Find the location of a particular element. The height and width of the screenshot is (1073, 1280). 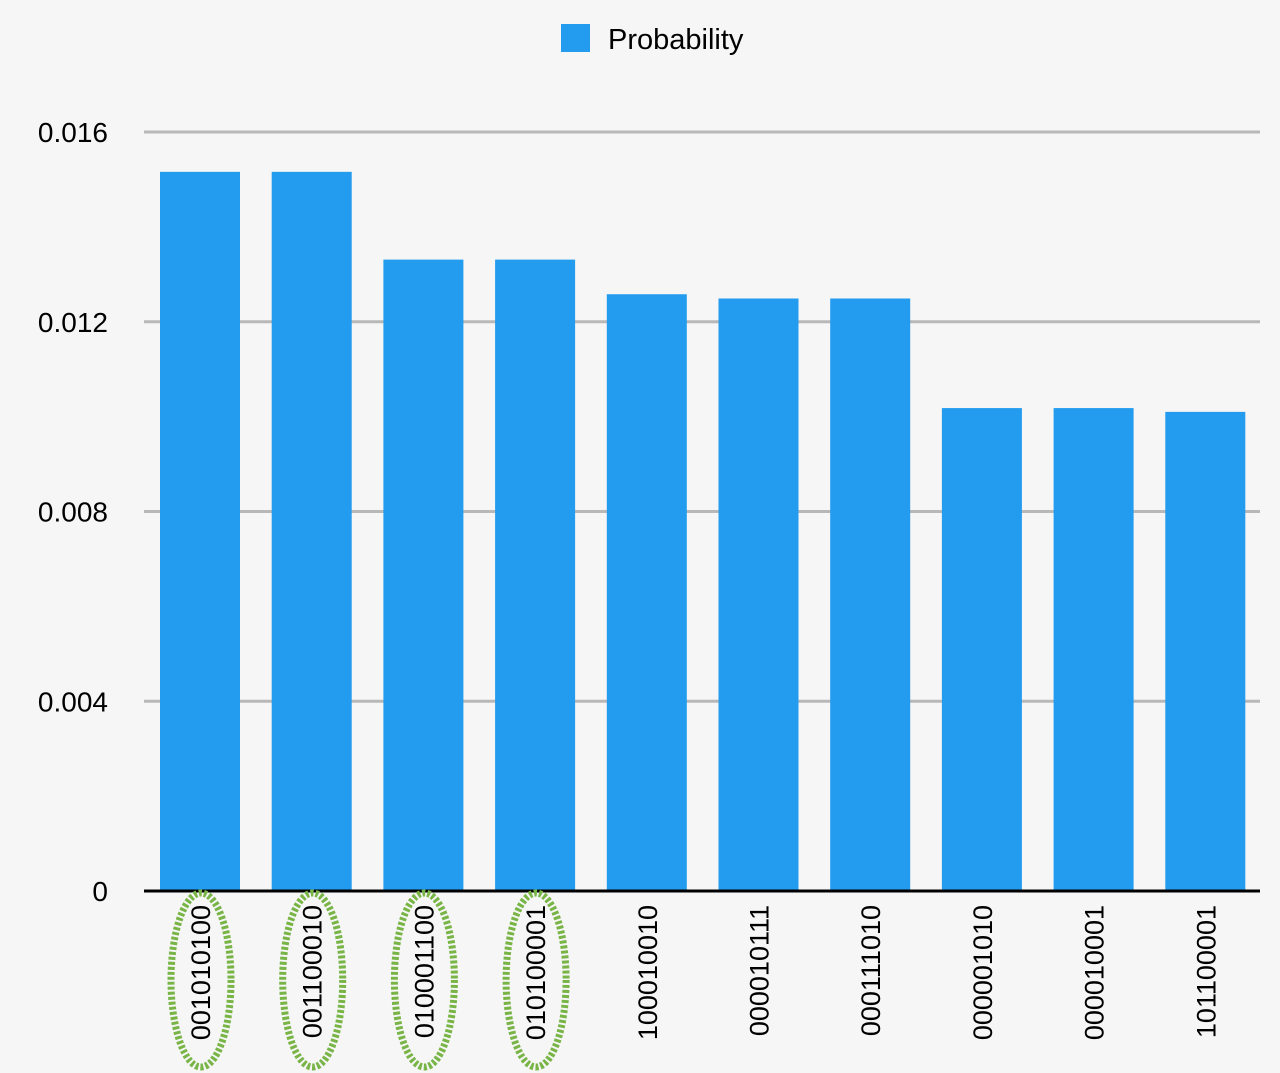

y-tick-label: 0.004 is located at coordinates (73, 701).